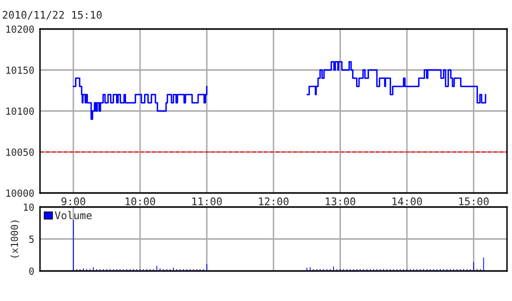  I want to click on x-tick-label: 11:00, so click(207, 201).